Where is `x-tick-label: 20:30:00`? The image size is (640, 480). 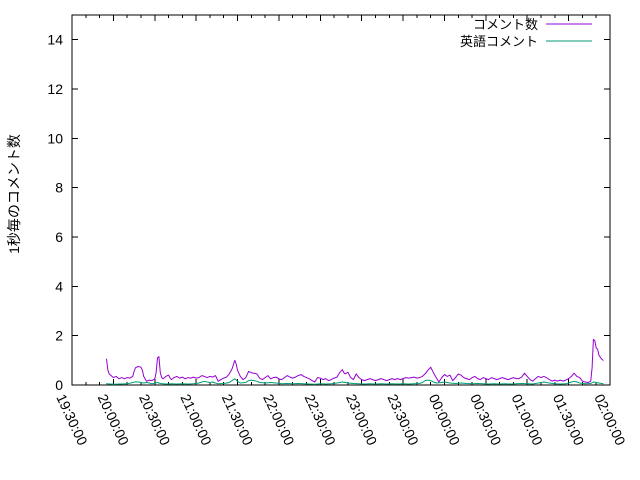 x-tick-label: 20:30:00 is located at coordinates (155, 420).